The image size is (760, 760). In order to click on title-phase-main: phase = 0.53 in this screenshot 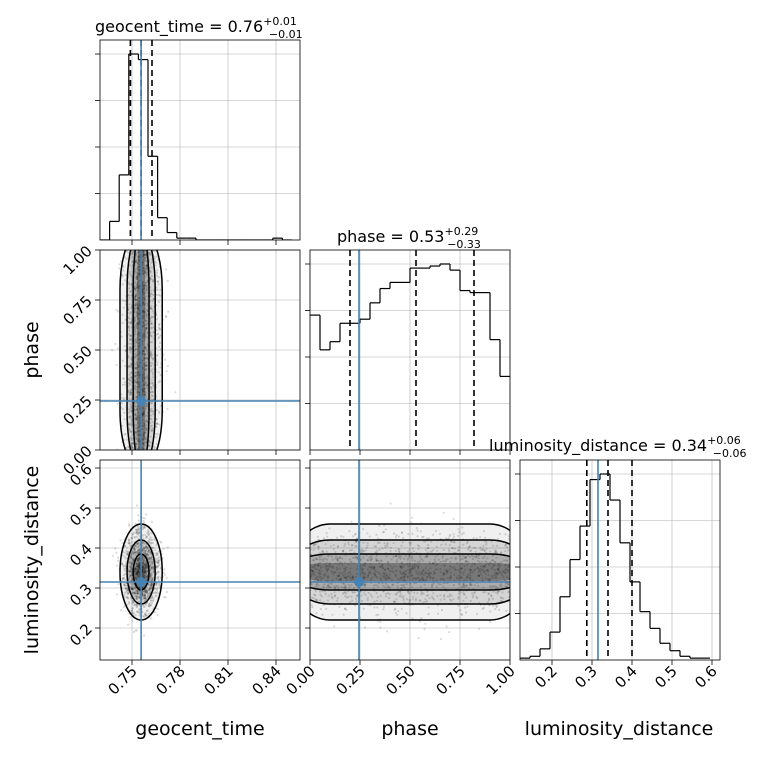, I will do `click(390, 236)`.